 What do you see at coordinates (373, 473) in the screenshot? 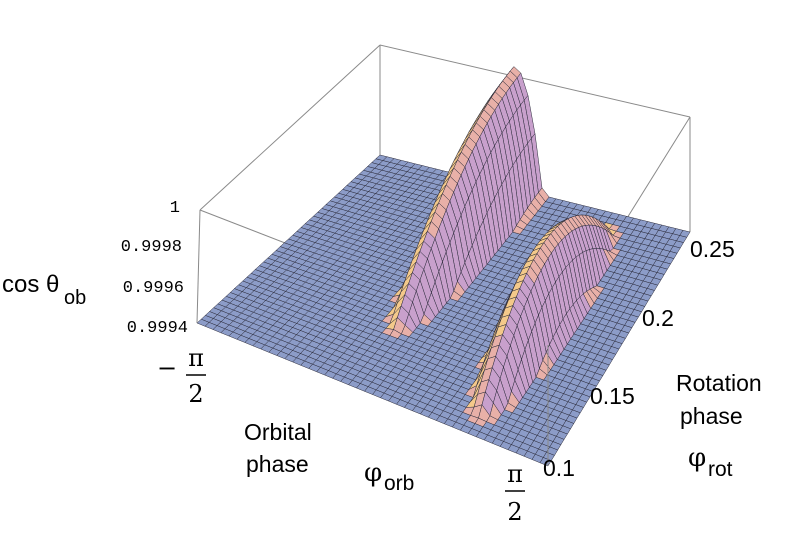
I see `x-axis-symbol: φ` at bounding box center [373, 473].